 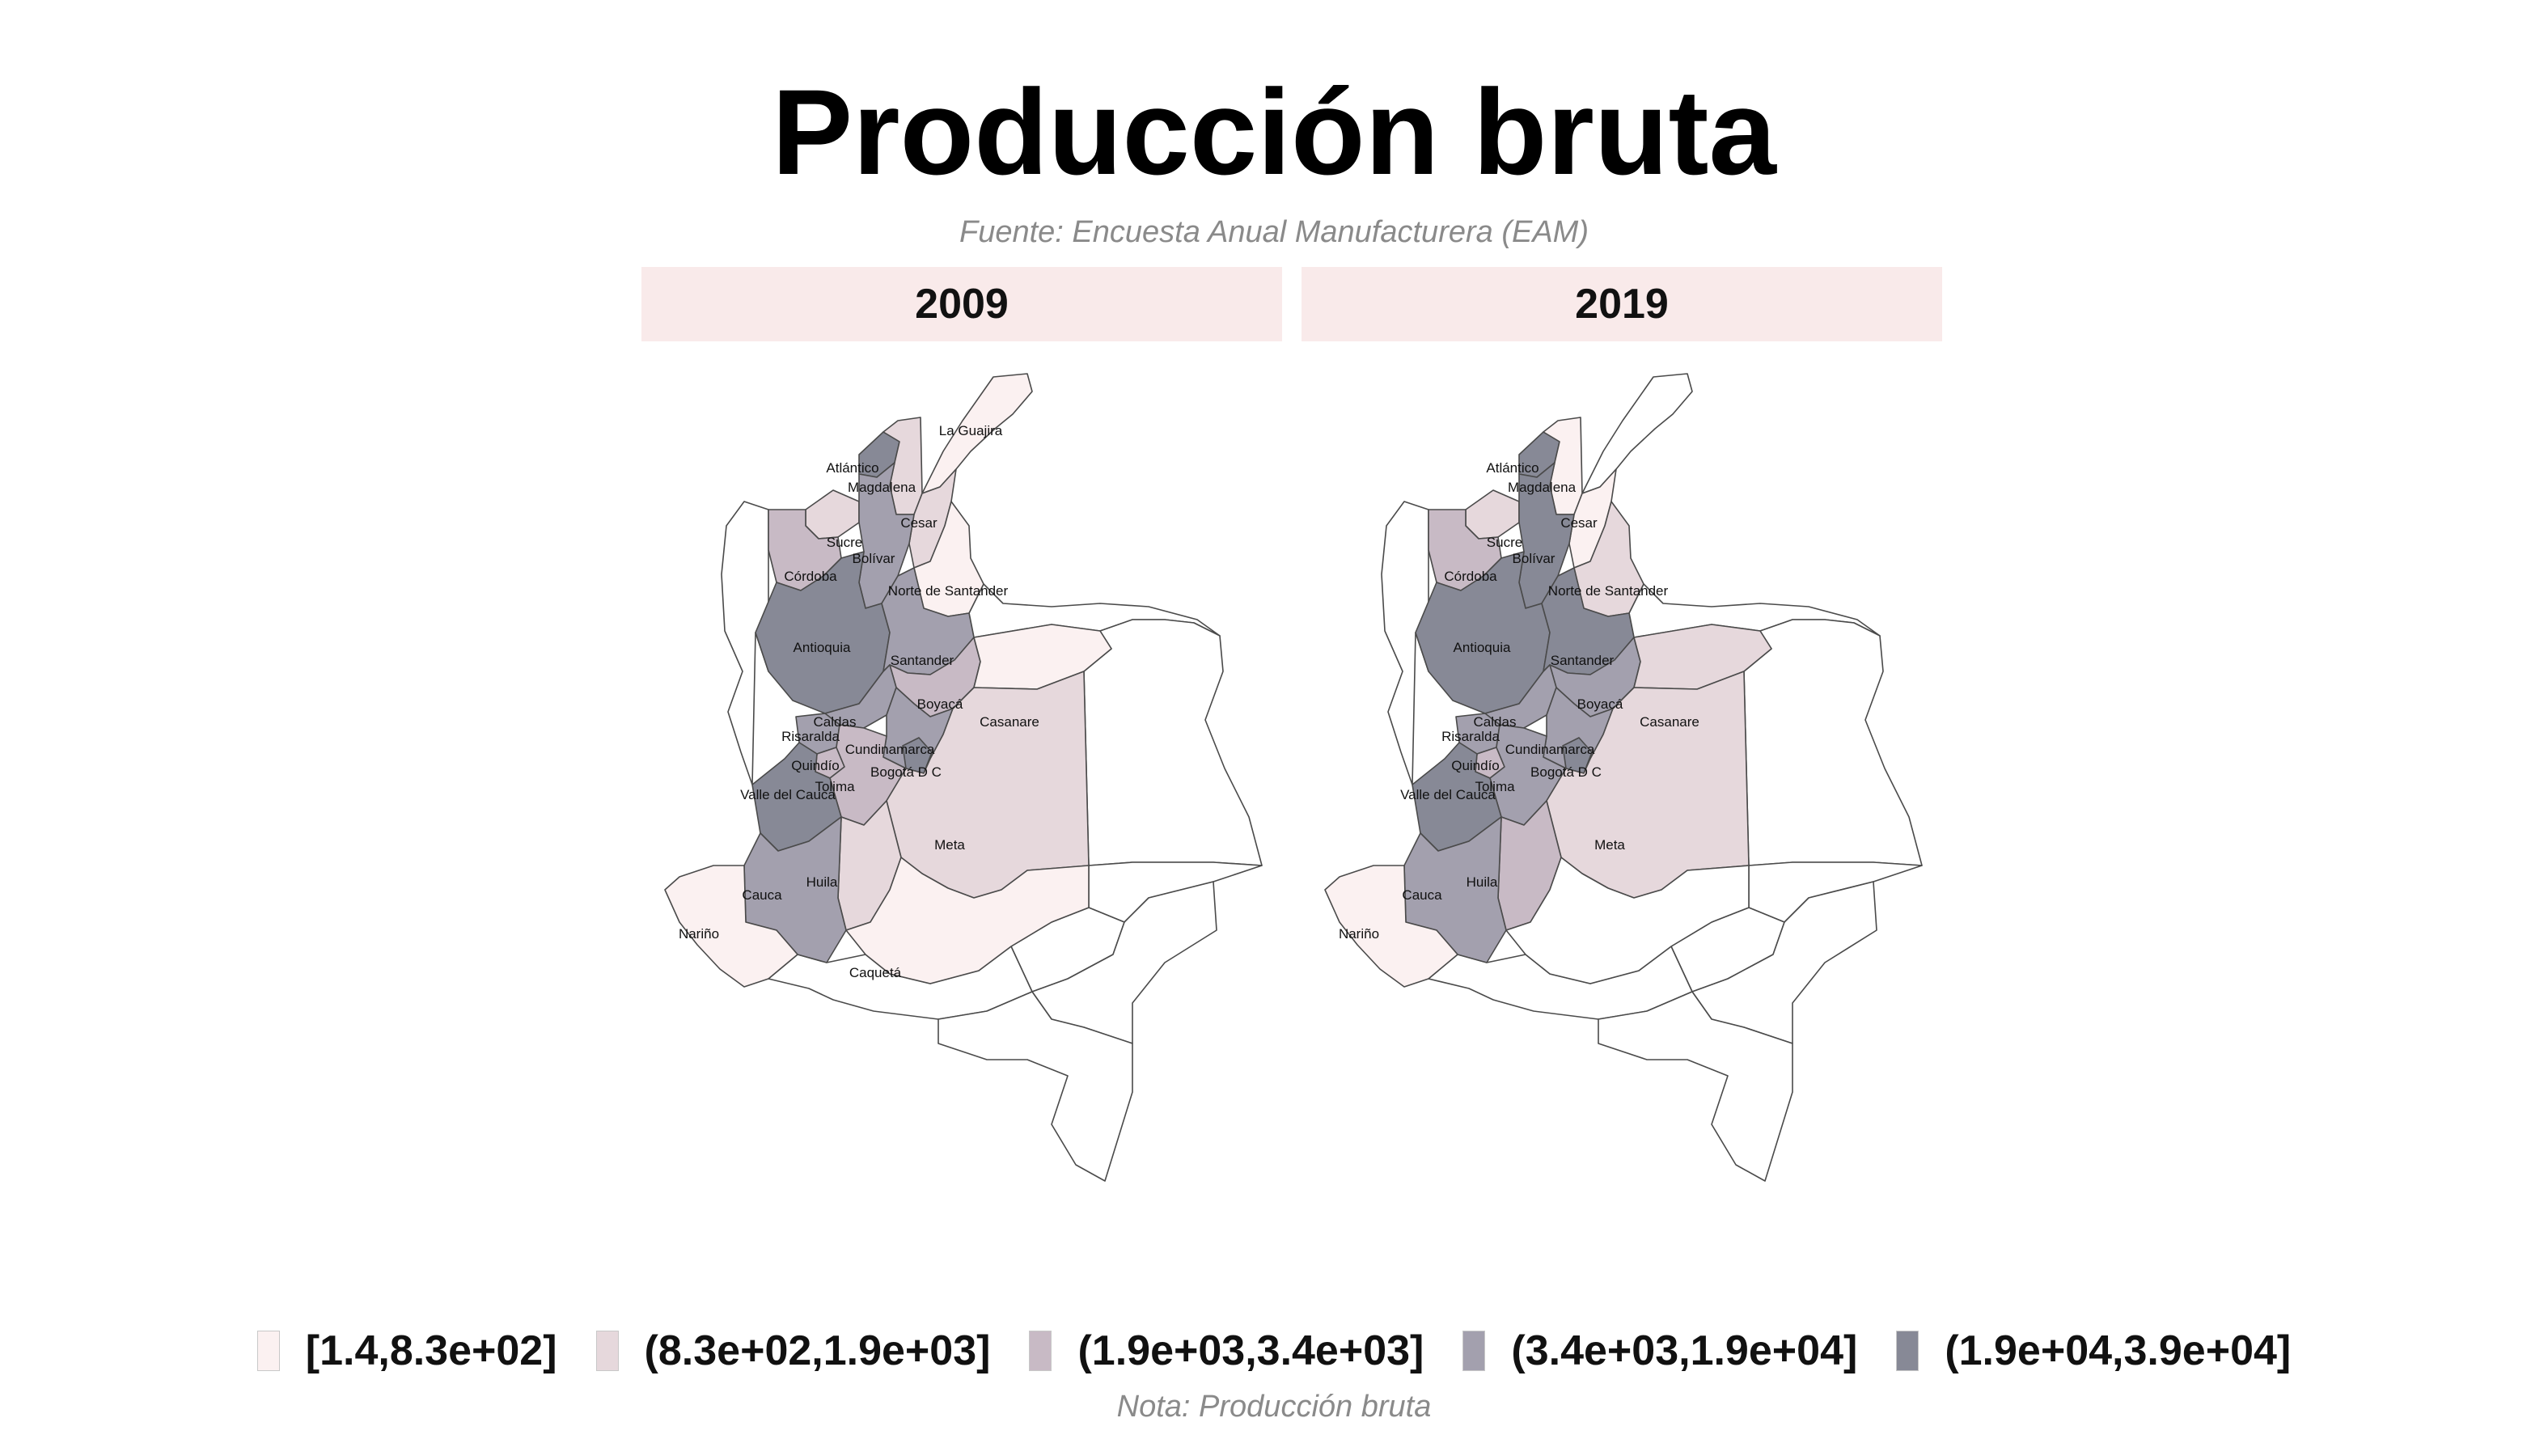 What do you see at coordinates (876, 972) in the screenshot?
I see `department-label-caqueta: Caquetá` at bounding box center [876, 972].